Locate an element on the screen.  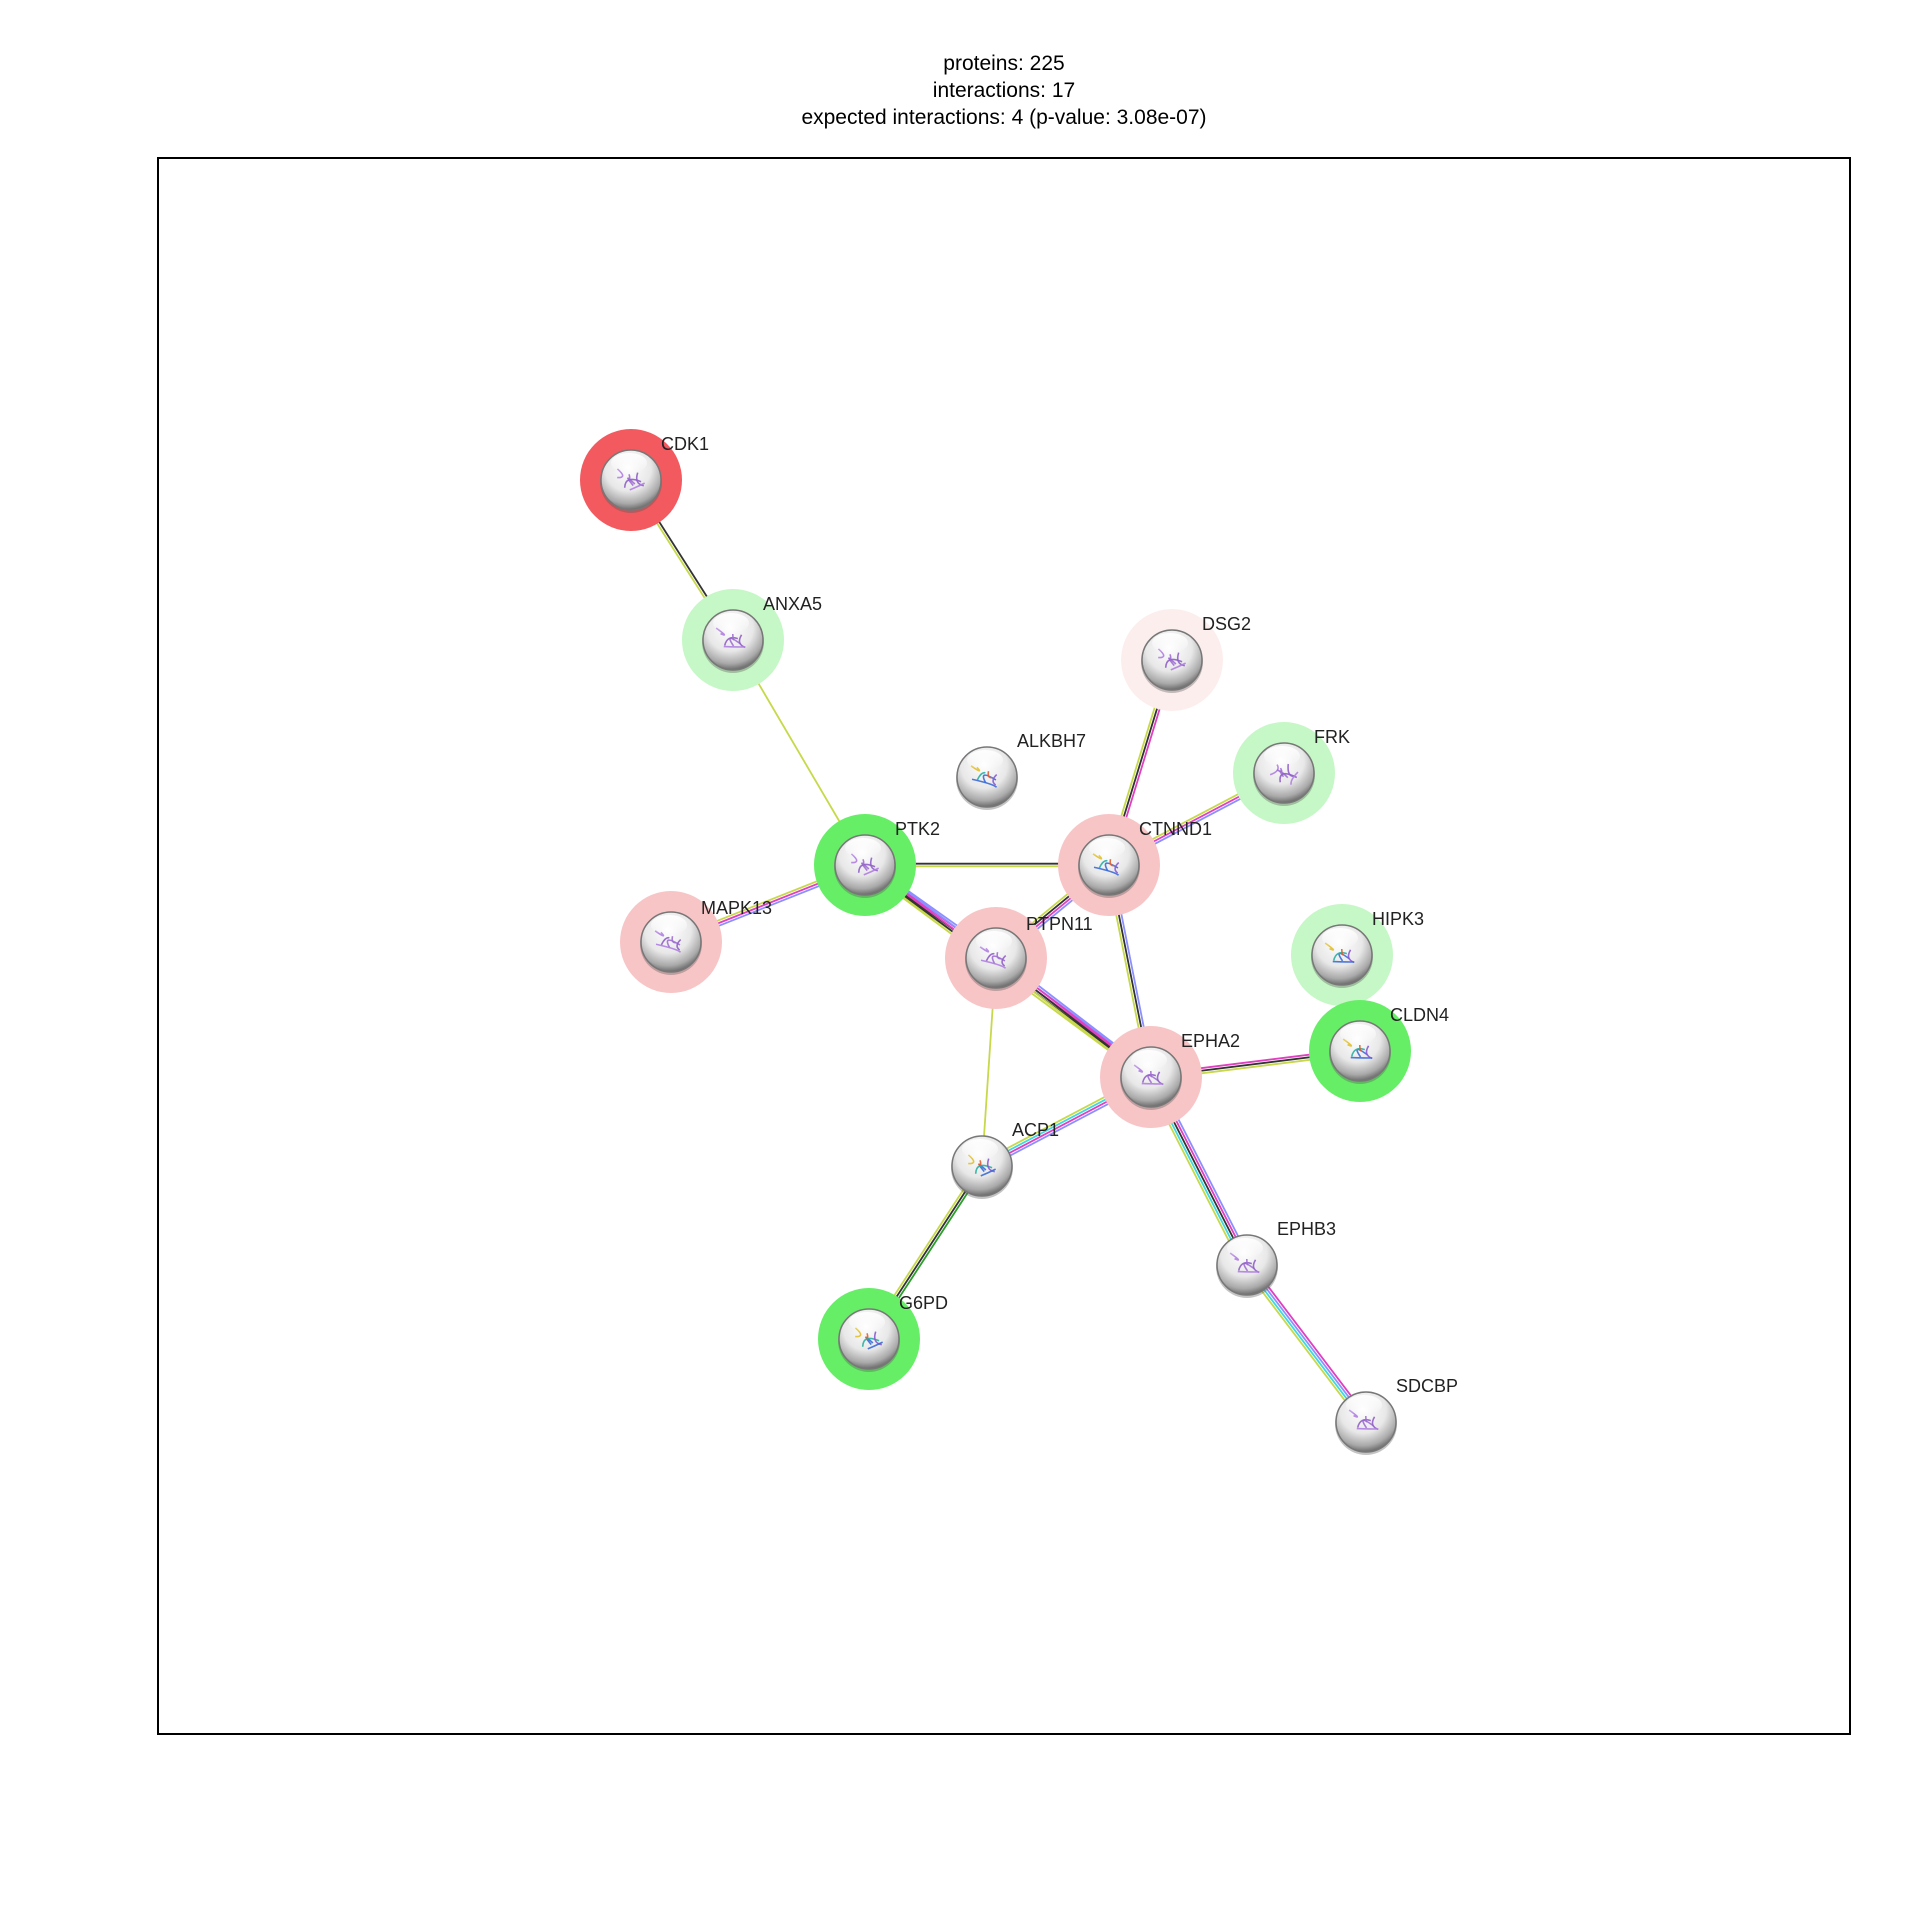
edge-evidence-blue is located at coordinates (1307, 1342).